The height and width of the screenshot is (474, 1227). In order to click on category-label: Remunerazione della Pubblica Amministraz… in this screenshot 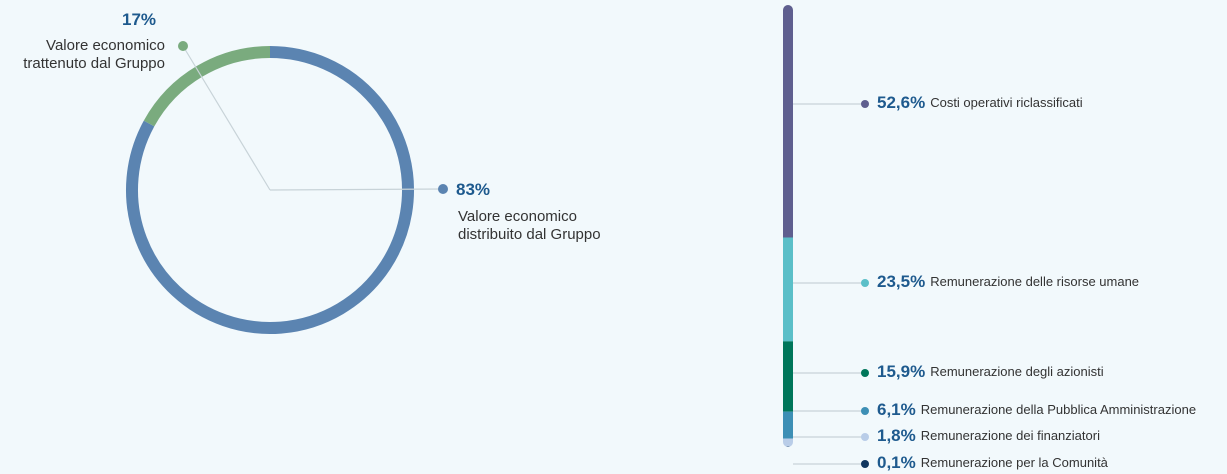, I will do `click(1058, 409)`.